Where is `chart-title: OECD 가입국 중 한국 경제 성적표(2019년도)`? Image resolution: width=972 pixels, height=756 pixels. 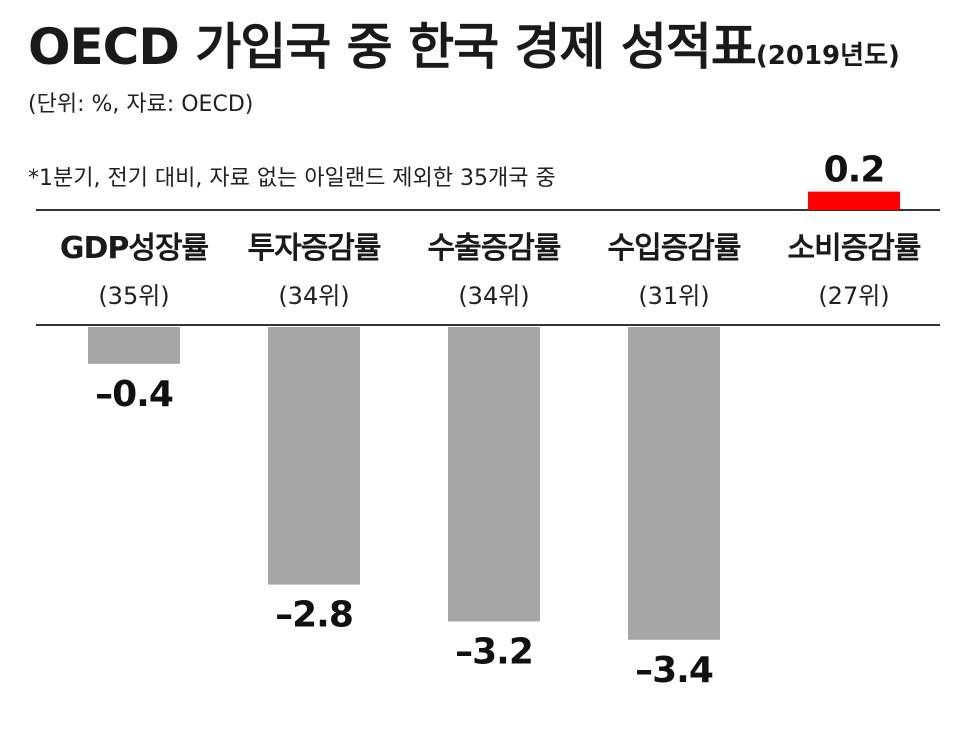
chart-title: OECD 가입국 중 한국 경제 성적표(2019년도) is located at coordinates (464, 51).